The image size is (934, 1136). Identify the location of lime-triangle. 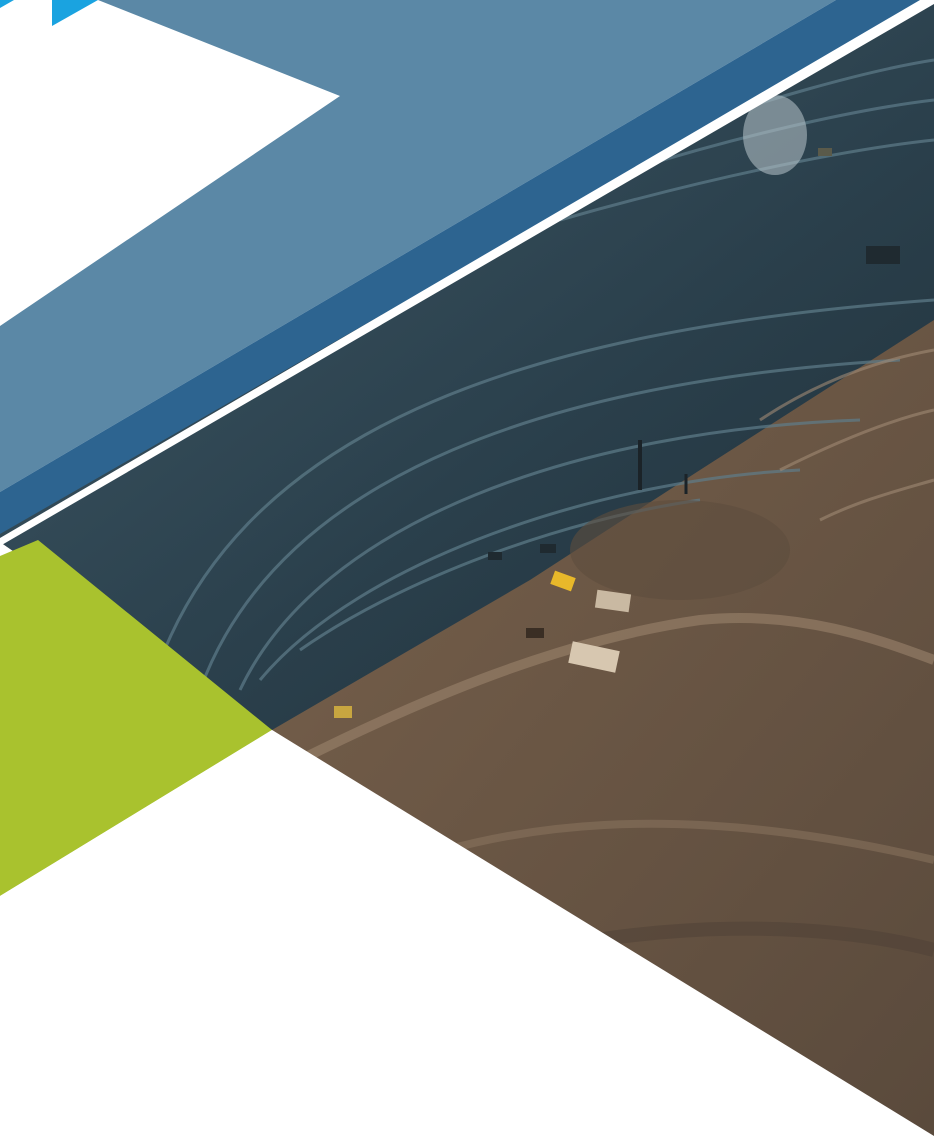
(136, 718).